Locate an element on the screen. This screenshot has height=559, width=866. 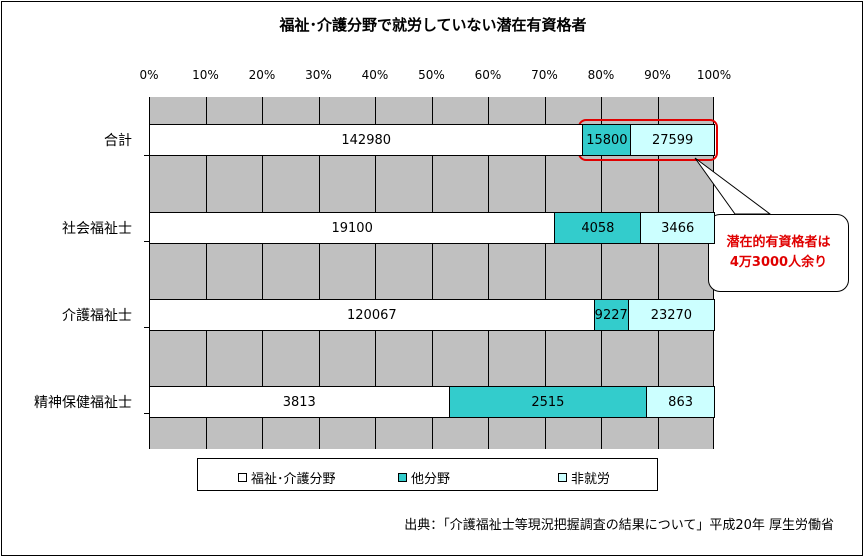
category-label: 社会福祉士 is located at coordinates (97, 229).